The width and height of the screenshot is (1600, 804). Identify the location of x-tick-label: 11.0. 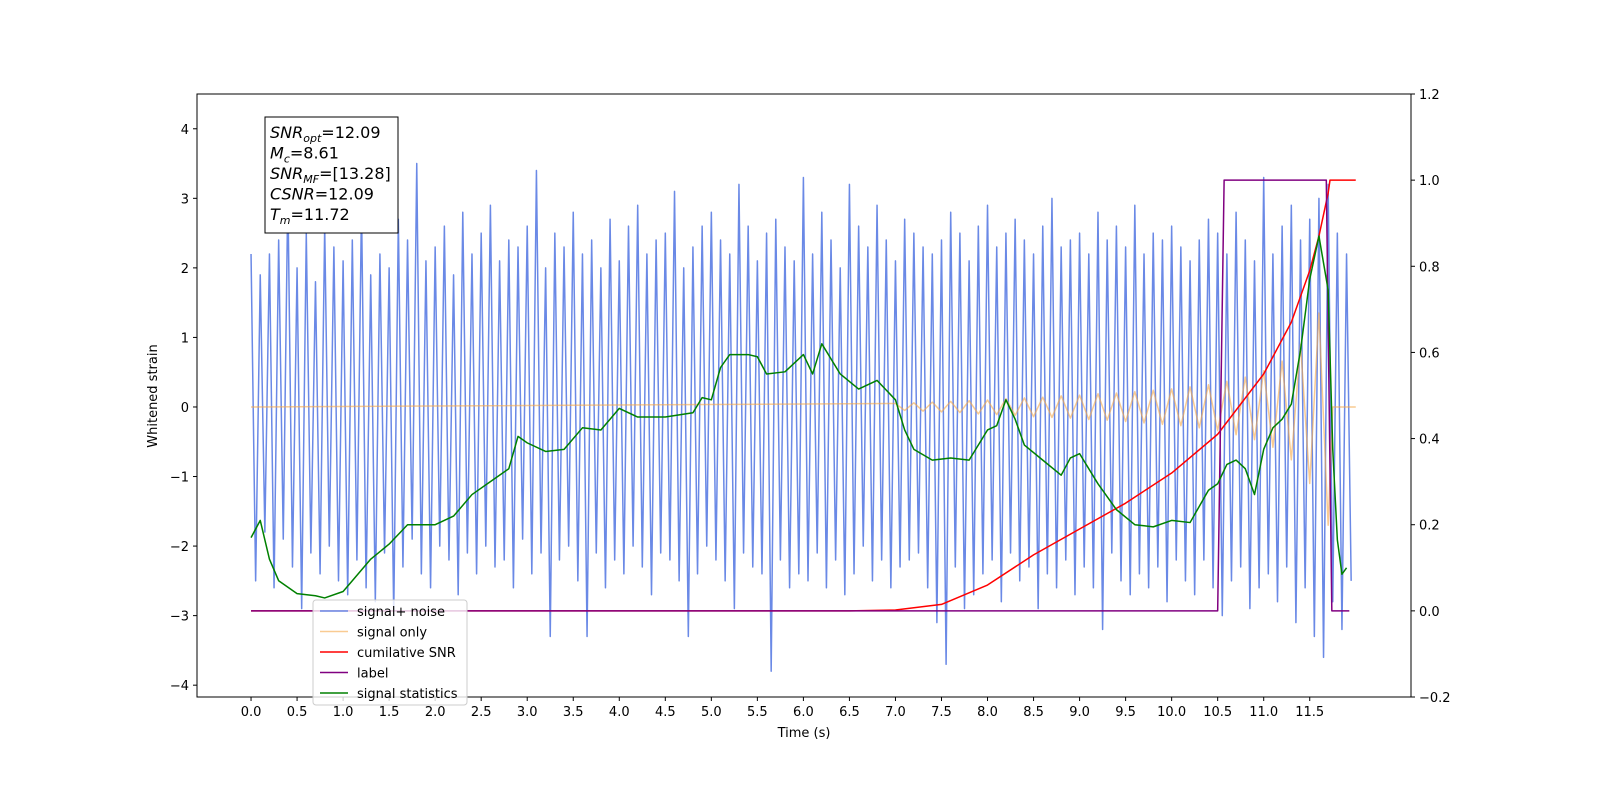
(1263, 712).